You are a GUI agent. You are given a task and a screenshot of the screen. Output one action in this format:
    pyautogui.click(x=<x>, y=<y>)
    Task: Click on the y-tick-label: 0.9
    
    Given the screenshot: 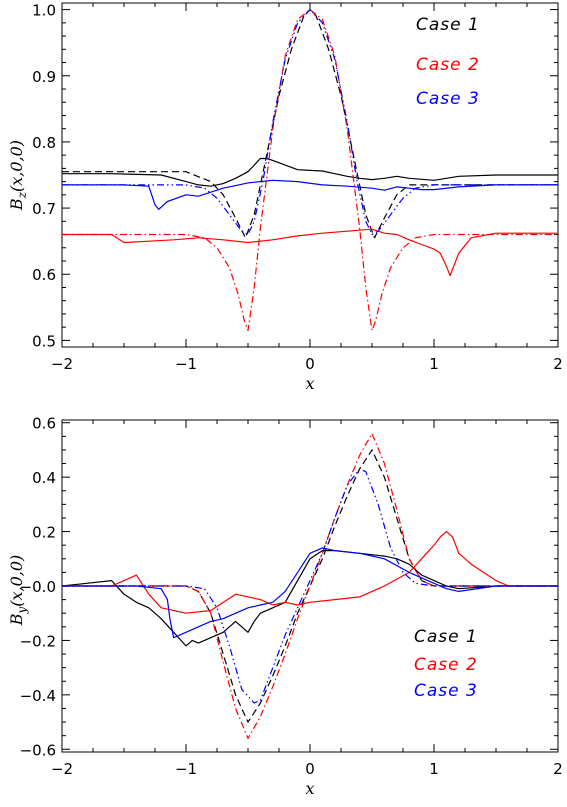 What is the action you would take?
    pyautogui.click(x=44, y=77)
    